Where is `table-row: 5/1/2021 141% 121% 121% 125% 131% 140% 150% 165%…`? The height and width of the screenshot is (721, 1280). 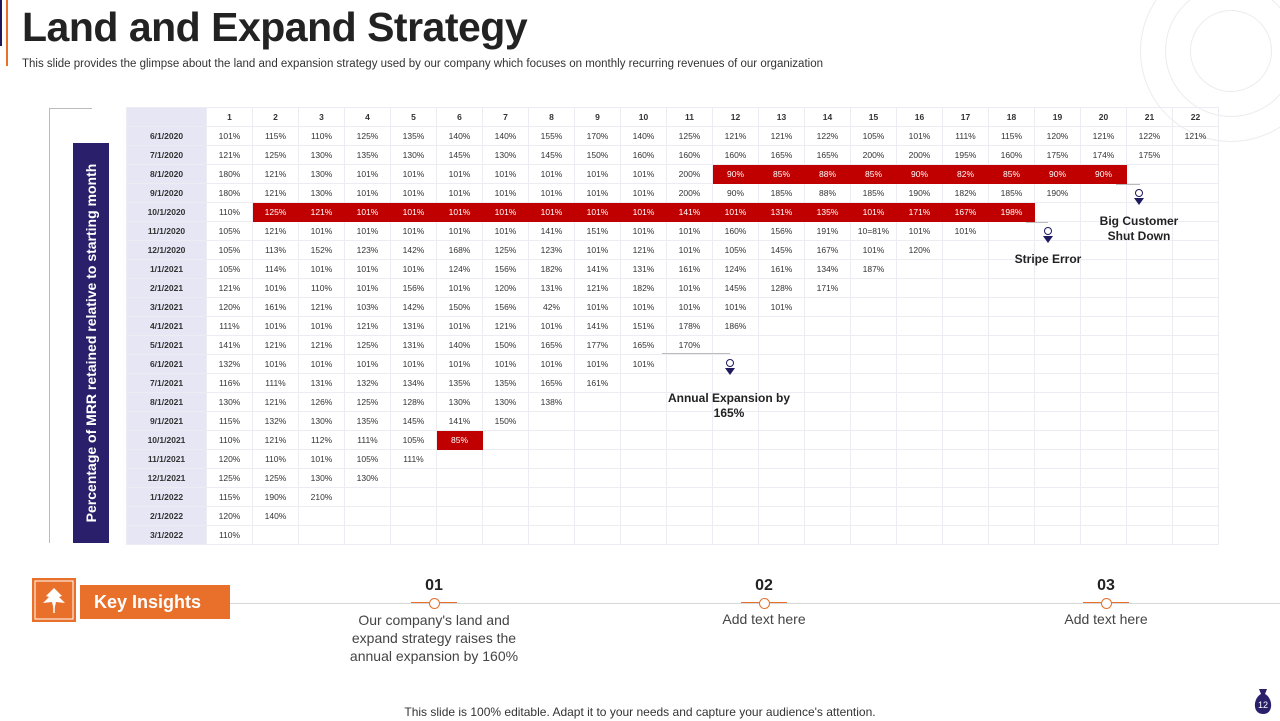
table-row: 5/1/2021 141% 121% 121% 125% 131% 140% 150% 165%… is located at coordinates (672, 345).